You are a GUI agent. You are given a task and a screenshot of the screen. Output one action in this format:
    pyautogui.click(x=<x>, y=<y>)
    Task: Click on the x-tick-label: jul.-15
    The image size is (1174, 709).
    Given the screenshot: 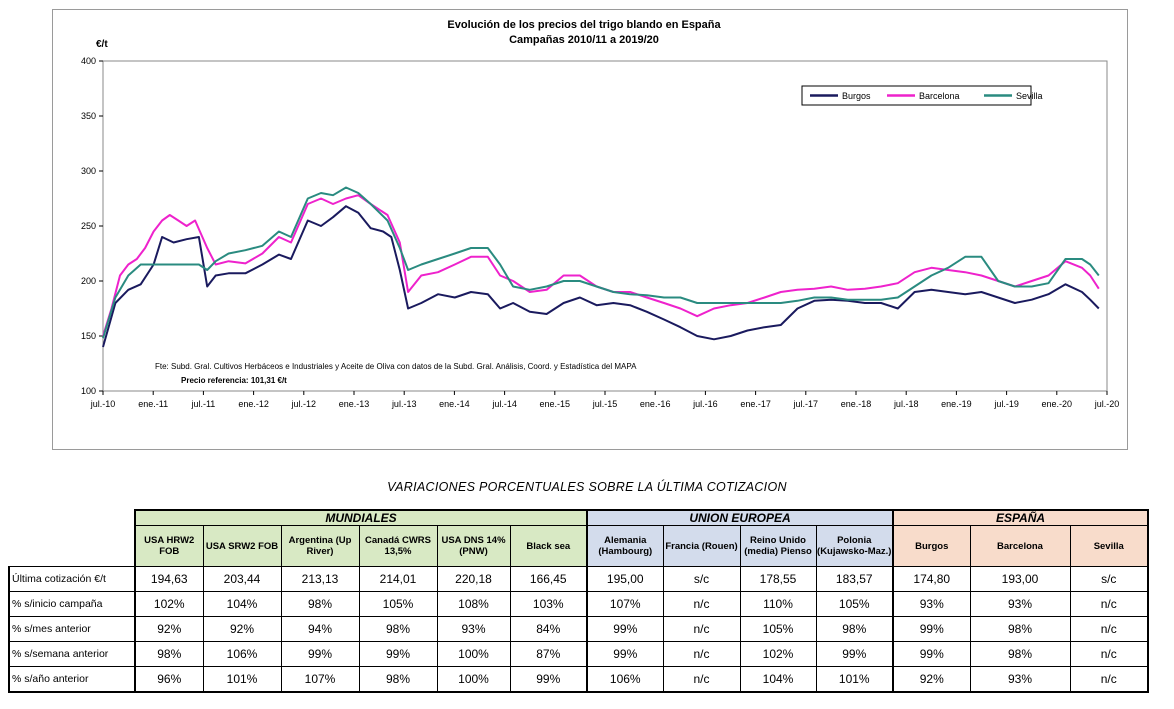 What is the action you would take?
    pyautogui.click(x=605, y=404)
    